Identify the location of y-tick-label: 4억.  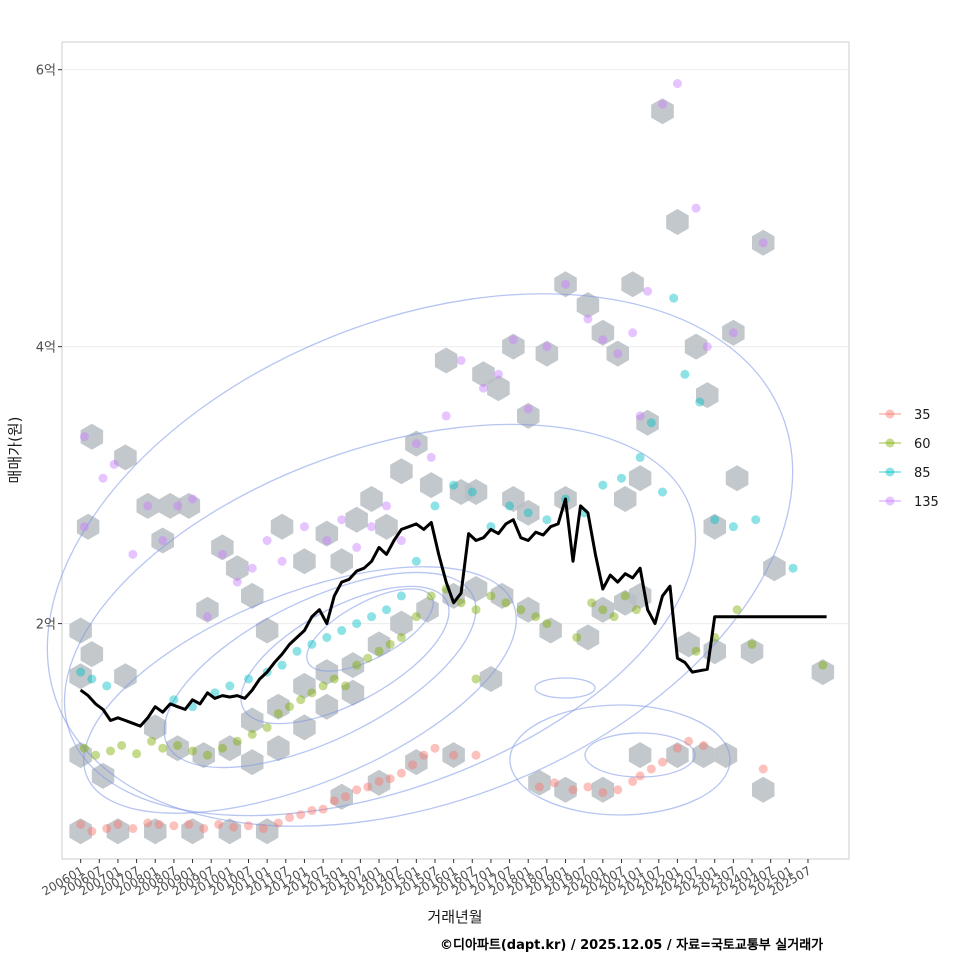
(46, 348).